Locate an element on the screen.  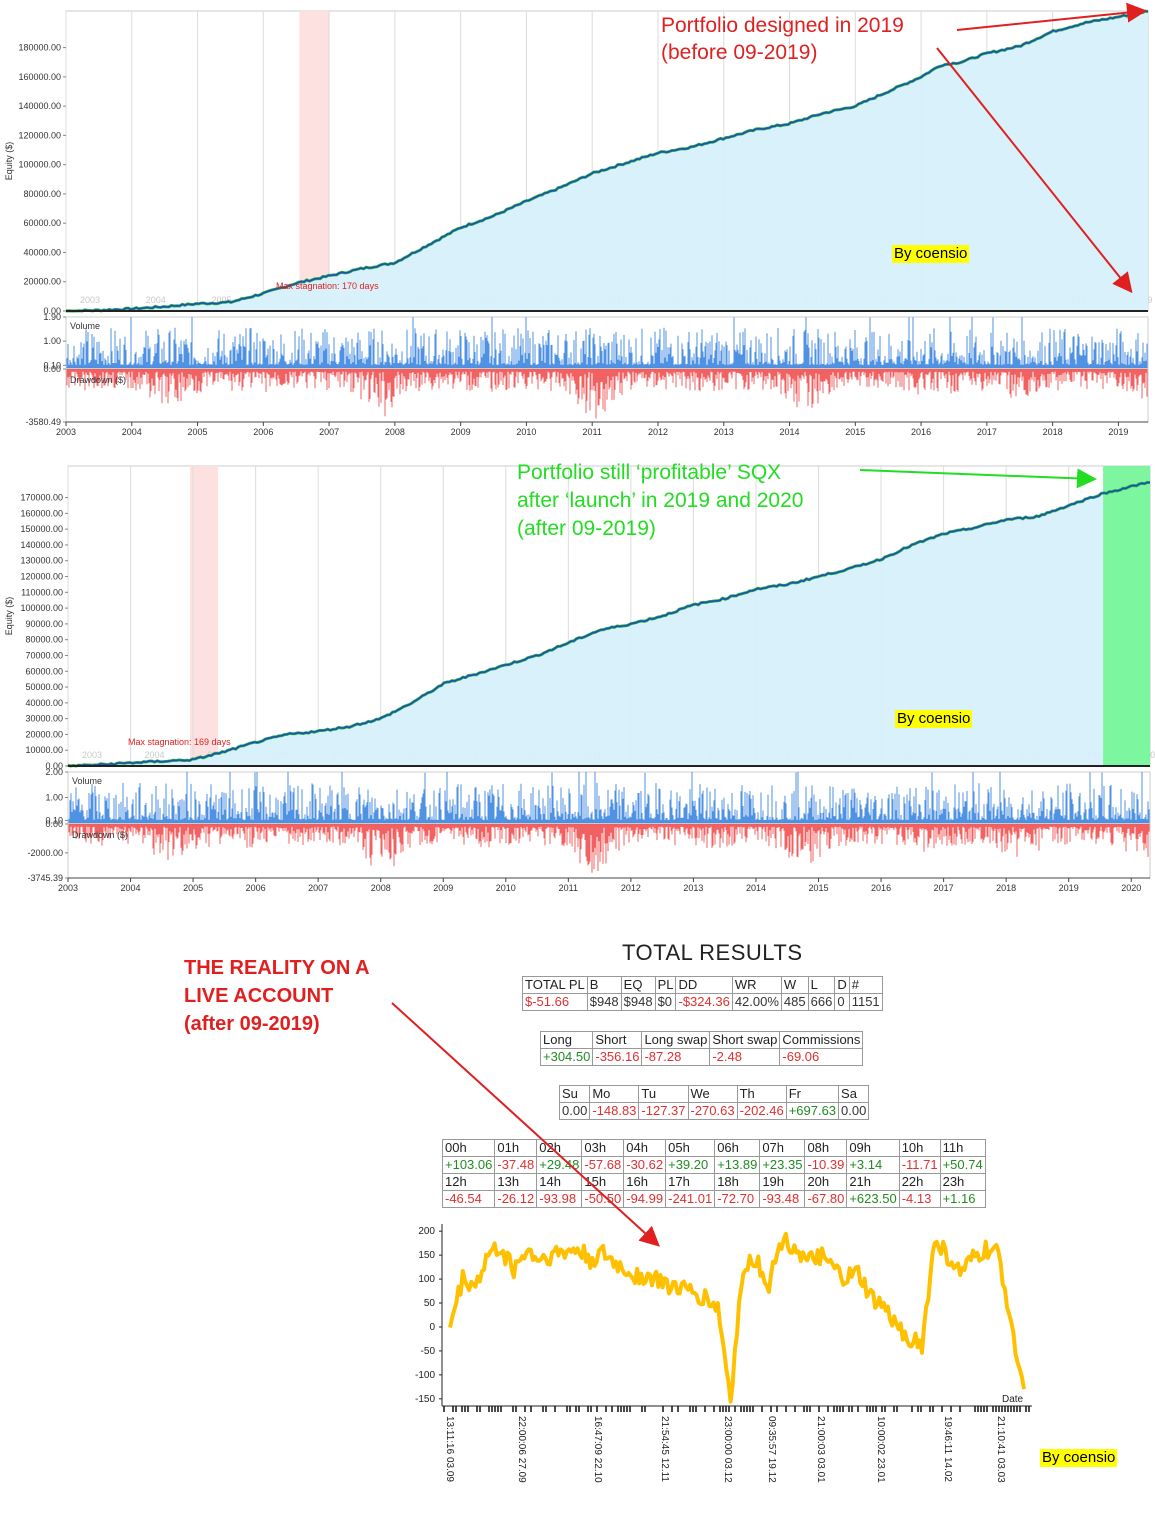
table-header-cell: 17h is located at coordinates (690, 1182).